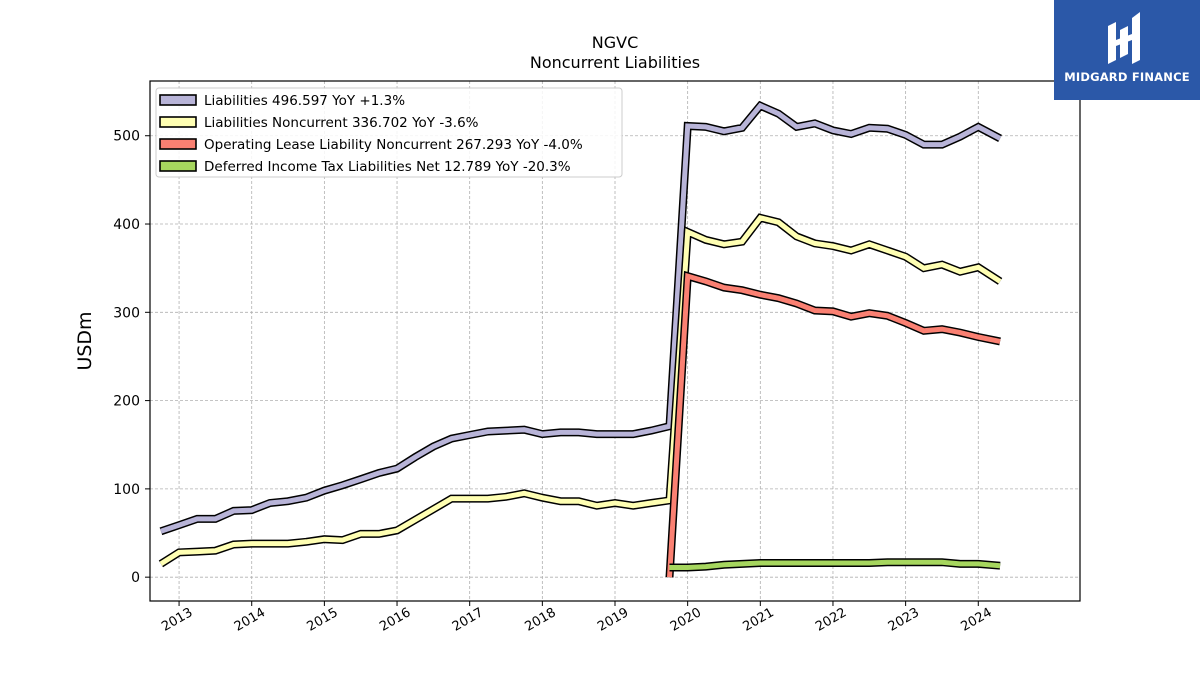 Image resolution: width=1200 pixels, height=679 pixels. I want to click on x-tick-label: 2021, so click(758, 620).